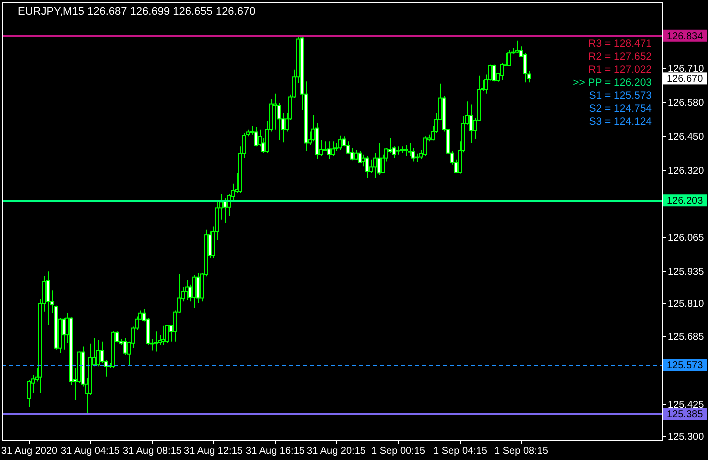  What do you see at coordinates (214, 451) in the screenshot?
I see `x-tick-label: 31 Aug 12:15` at bounding box center [214, 451].